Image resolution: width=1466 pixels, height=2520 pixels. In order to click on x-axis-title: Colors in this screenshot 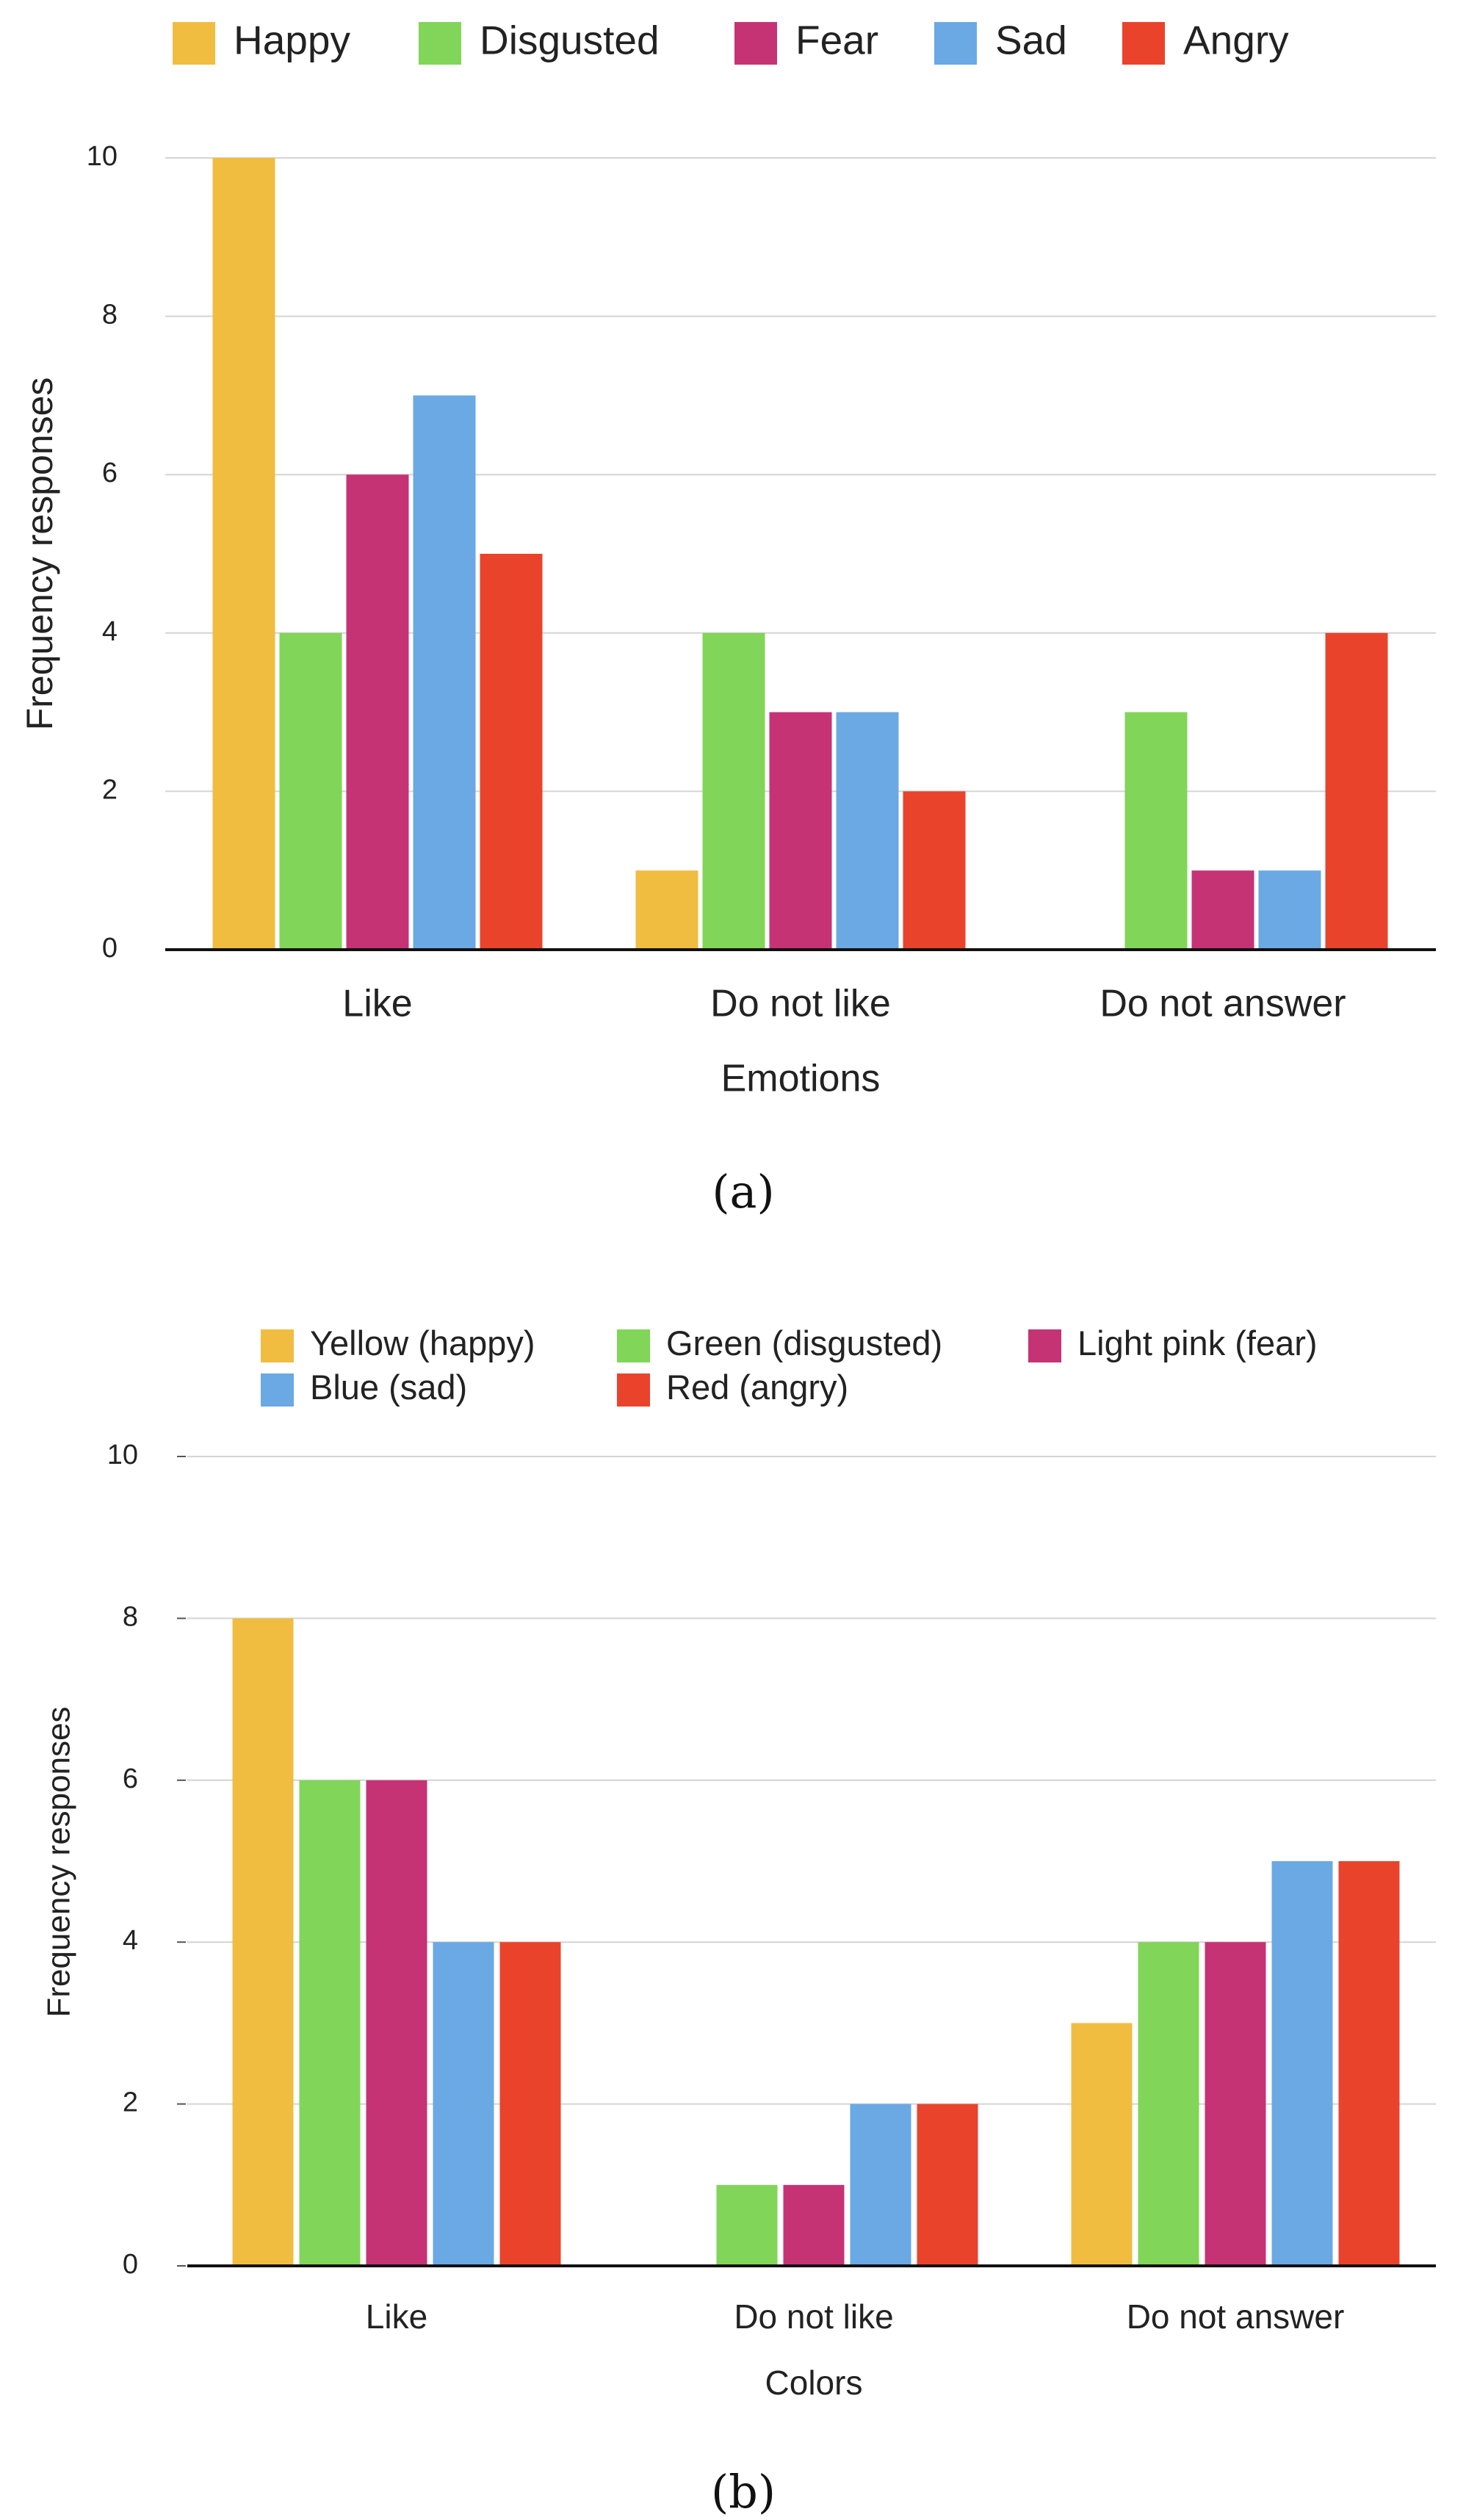, I will do `click(814, 2383)`.